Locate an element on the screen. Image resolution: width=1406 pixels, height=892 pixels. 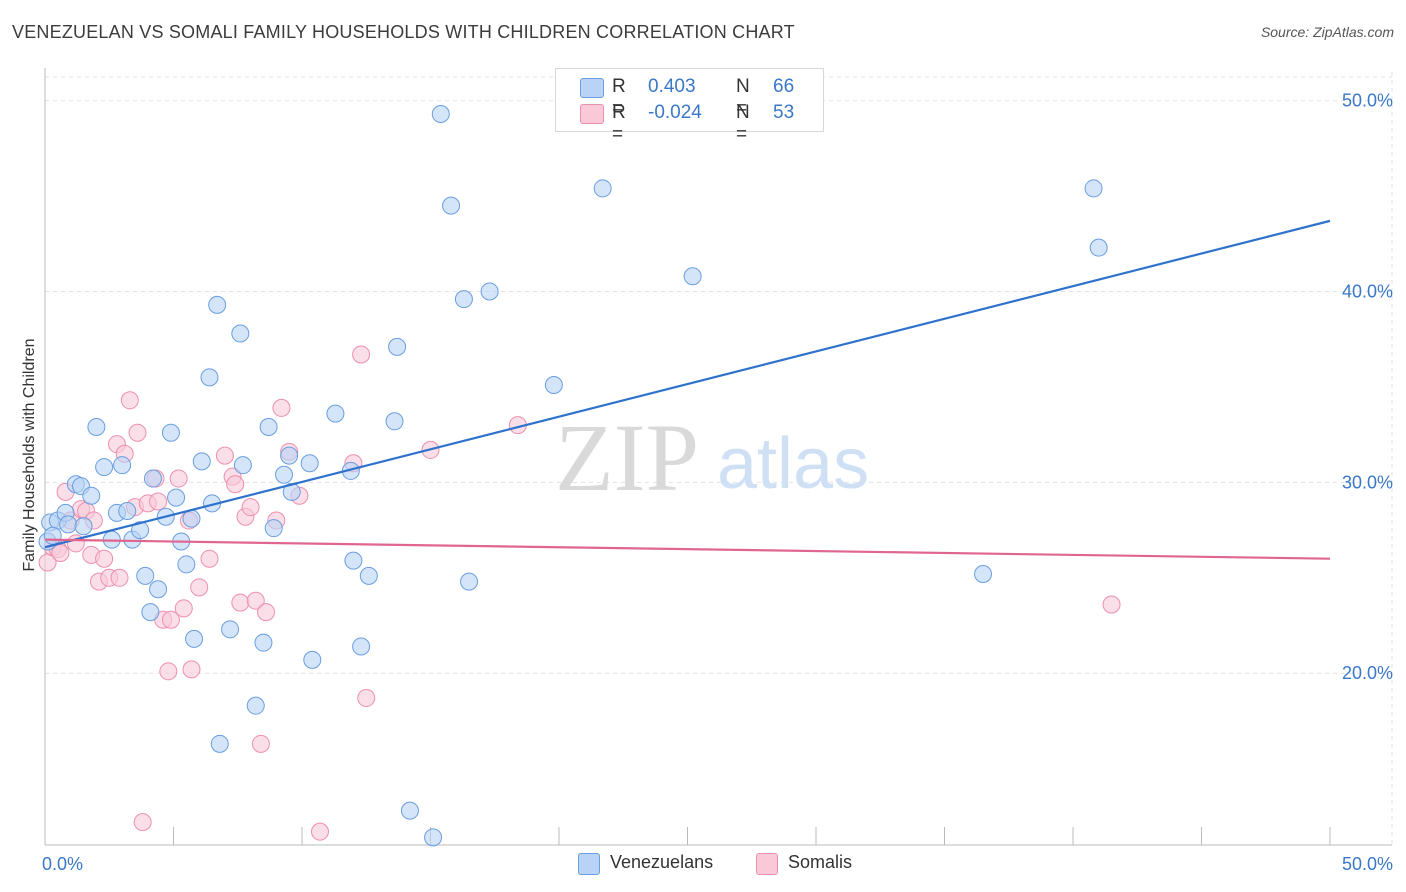
n-value: 66 is located at coordinates (784, 86).